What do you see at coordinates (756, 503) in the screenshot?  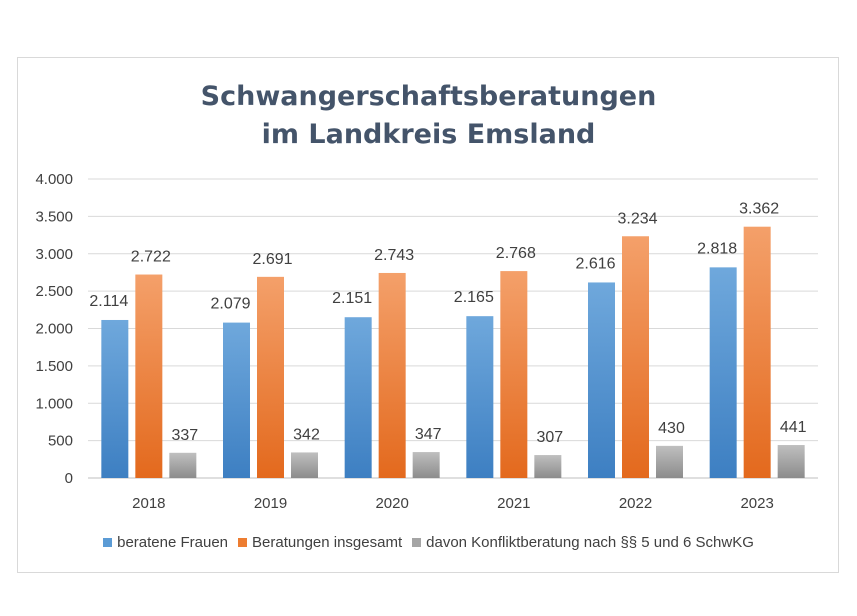 I see `x-tick-label: 2023` at bounding box center [756, 503].